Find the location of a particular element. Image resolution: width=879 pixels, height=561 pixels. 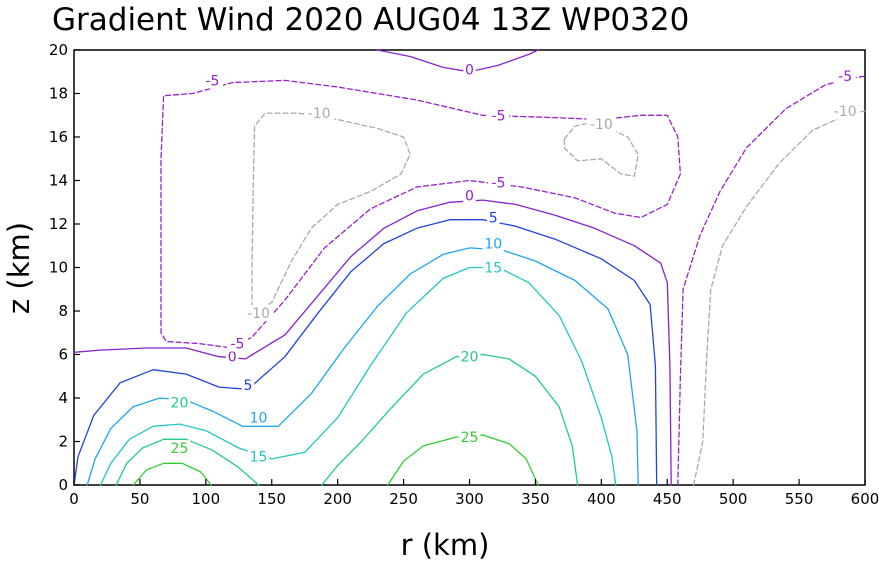

y-tick-label: 10 is located at coordinates (58, 268).